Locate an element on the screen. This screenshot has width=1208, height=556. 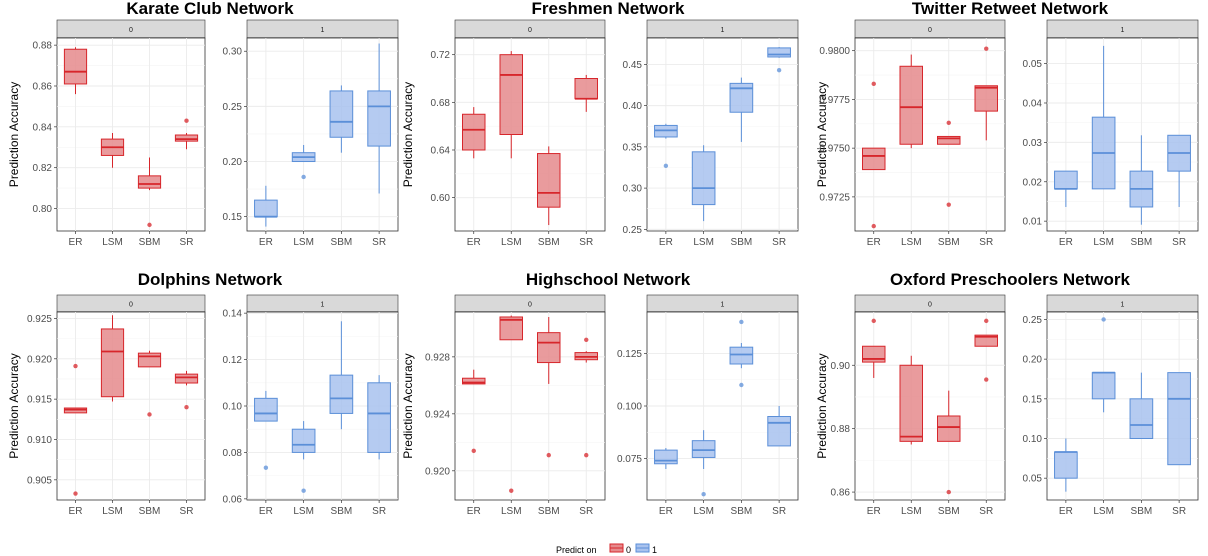
y-tick-label: 0.9800 is located at coordinates (834, 51).